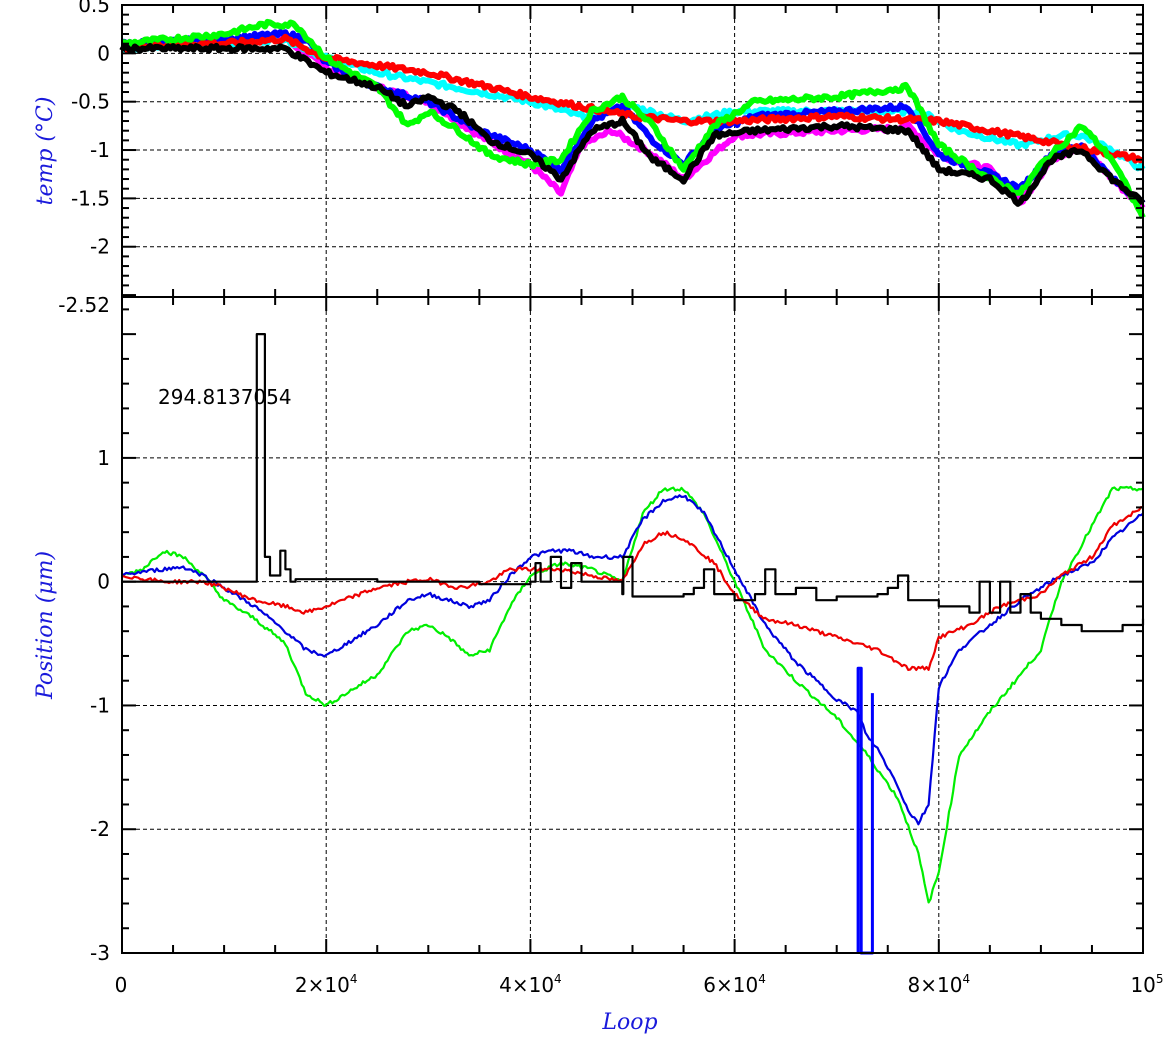 Image resolution: width=1164 pixels, height=1037 pixels. What do you see at coordinates (45, 151) in the screenshot?
I see `top-y-axis-title: temp (°C)` at bounding box center [45, 151].